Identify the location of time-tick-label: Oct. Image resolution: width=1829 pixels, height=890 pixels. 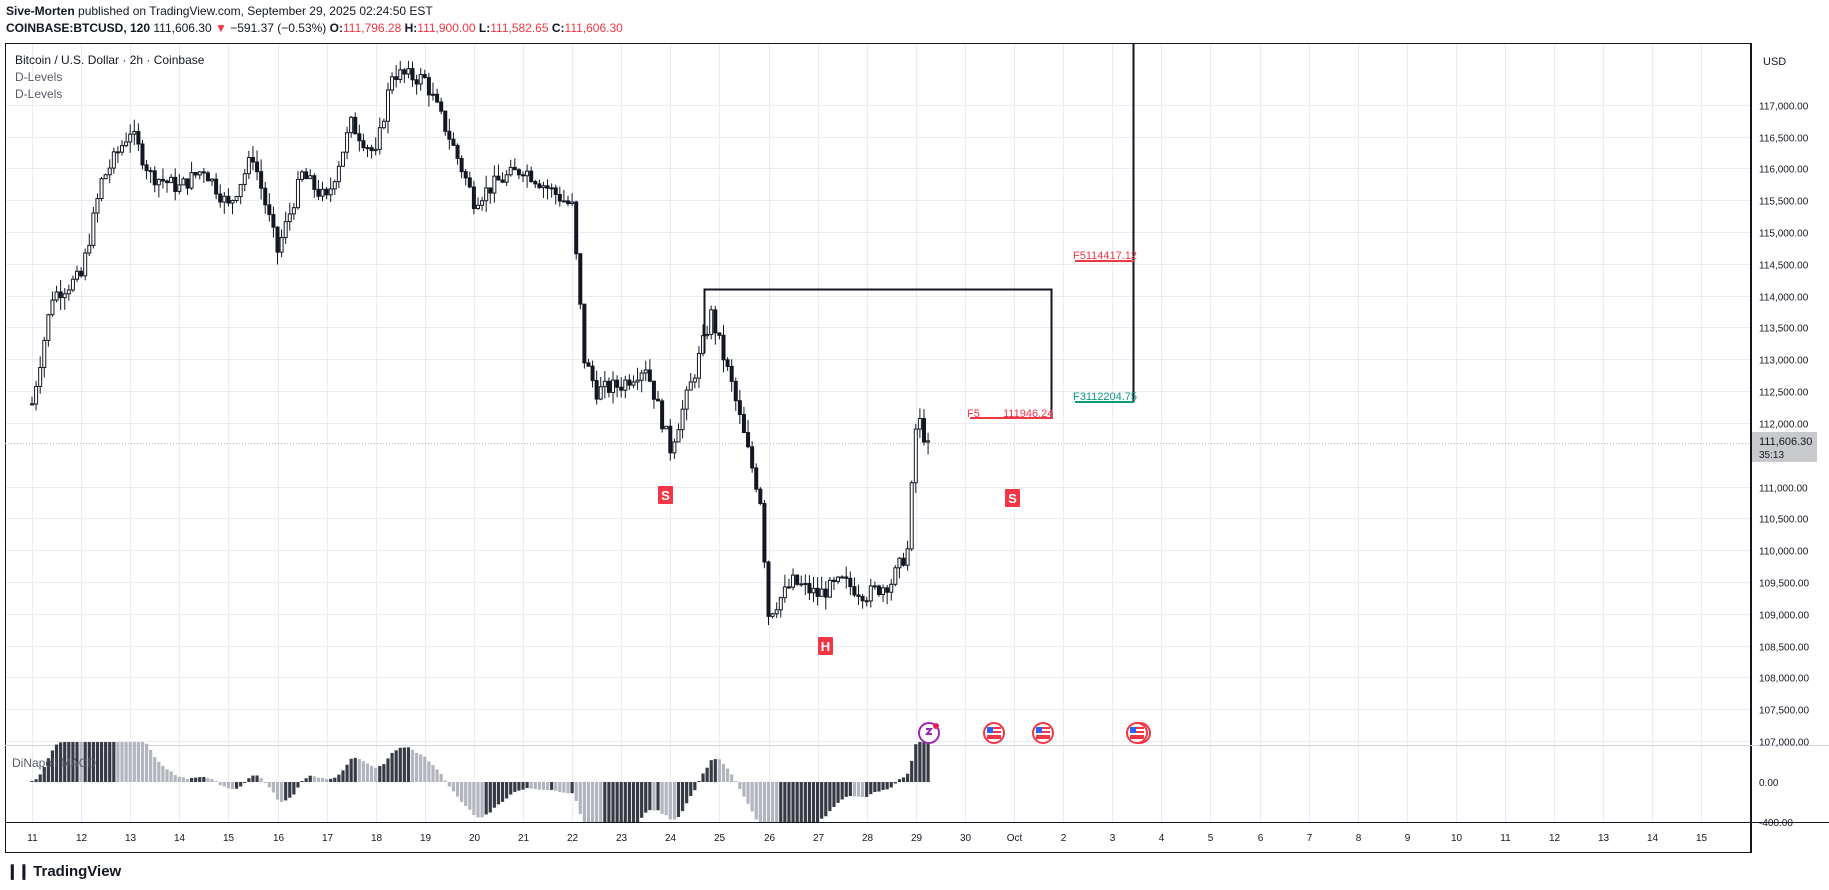
(1015, 838).